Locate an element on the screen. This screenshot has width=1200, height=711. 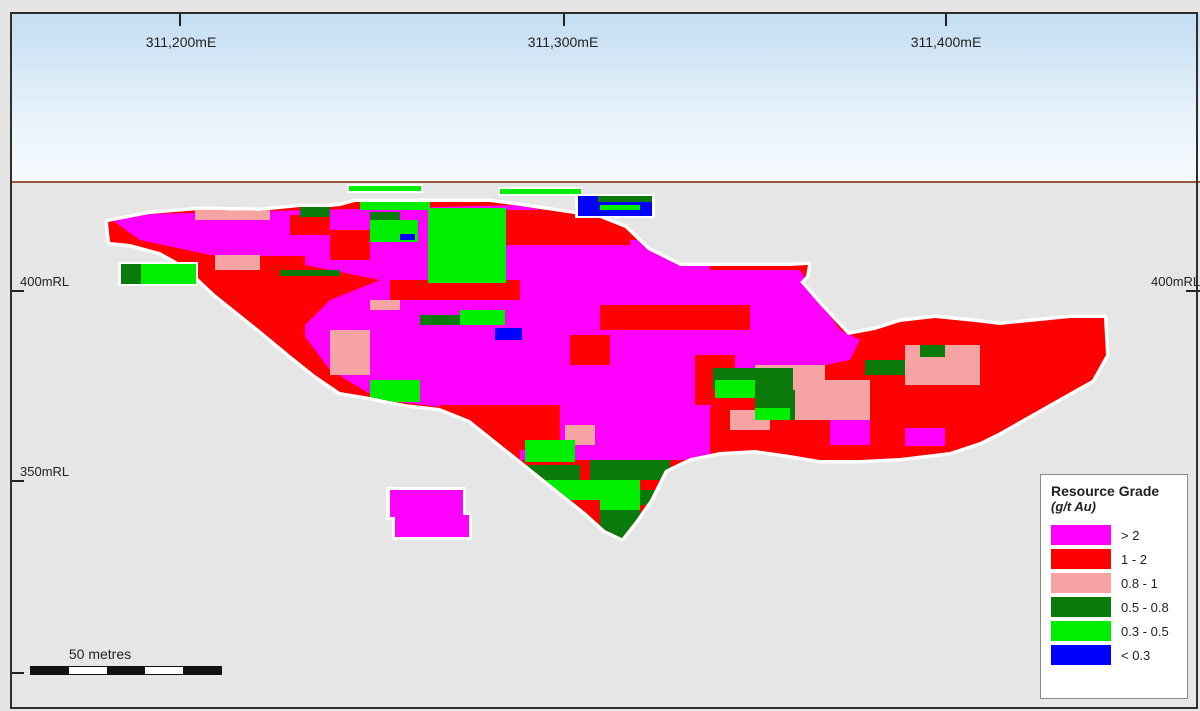
rl-label-350: 350mRL is located at coordinates (45, 471).